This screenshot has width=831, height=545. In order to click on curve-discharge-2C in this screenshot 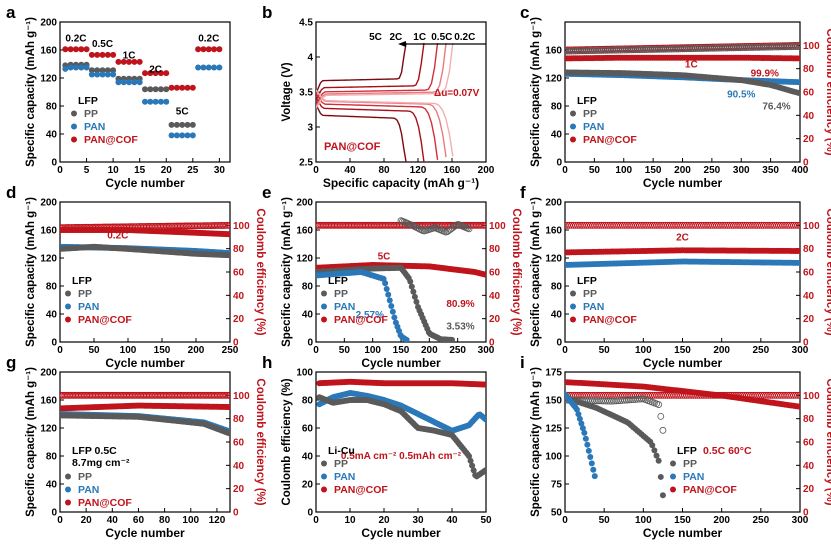, I will do `click(370, 129)`.